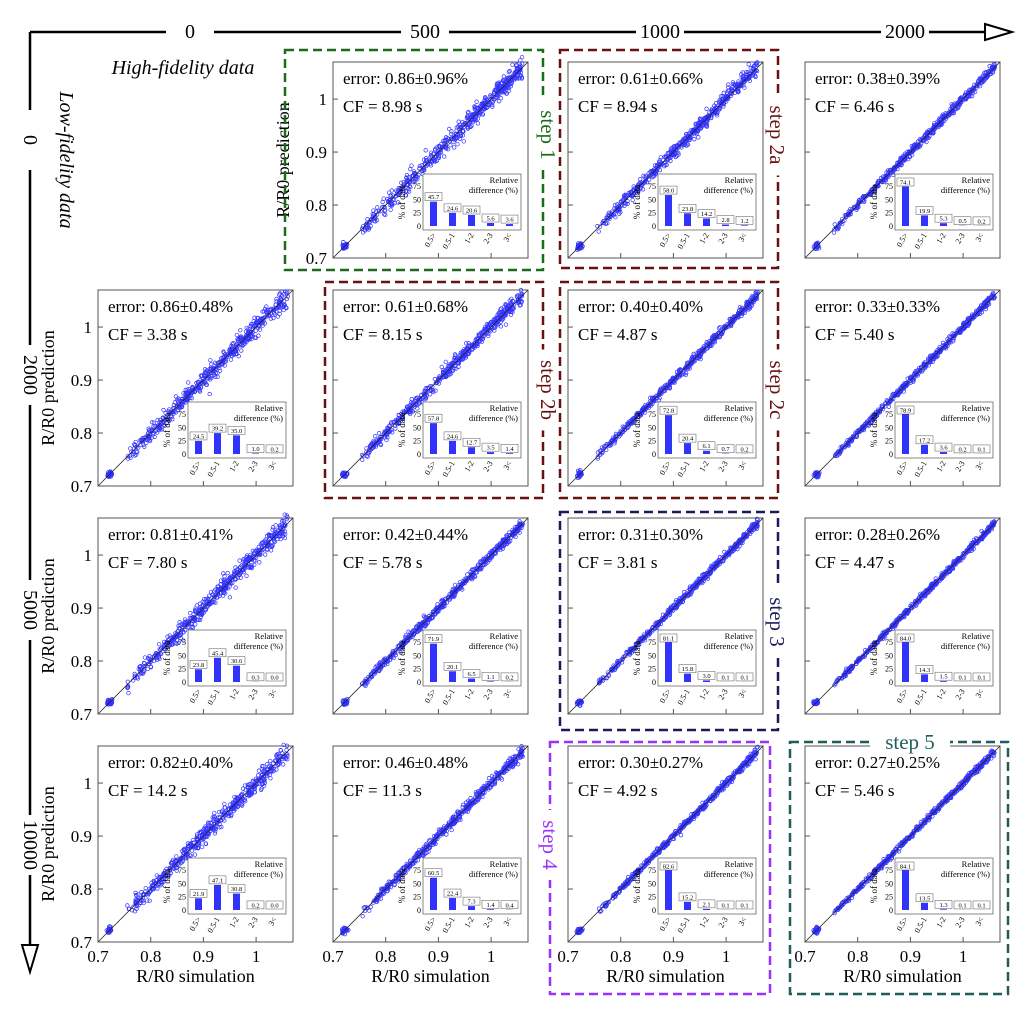 The height and width of the screenshot is (1024, 1024). What do you see at coordinates (943, 448) in the screenshot?
I see `inset-bar-label: 3.6` at bounding box center [943, 448].